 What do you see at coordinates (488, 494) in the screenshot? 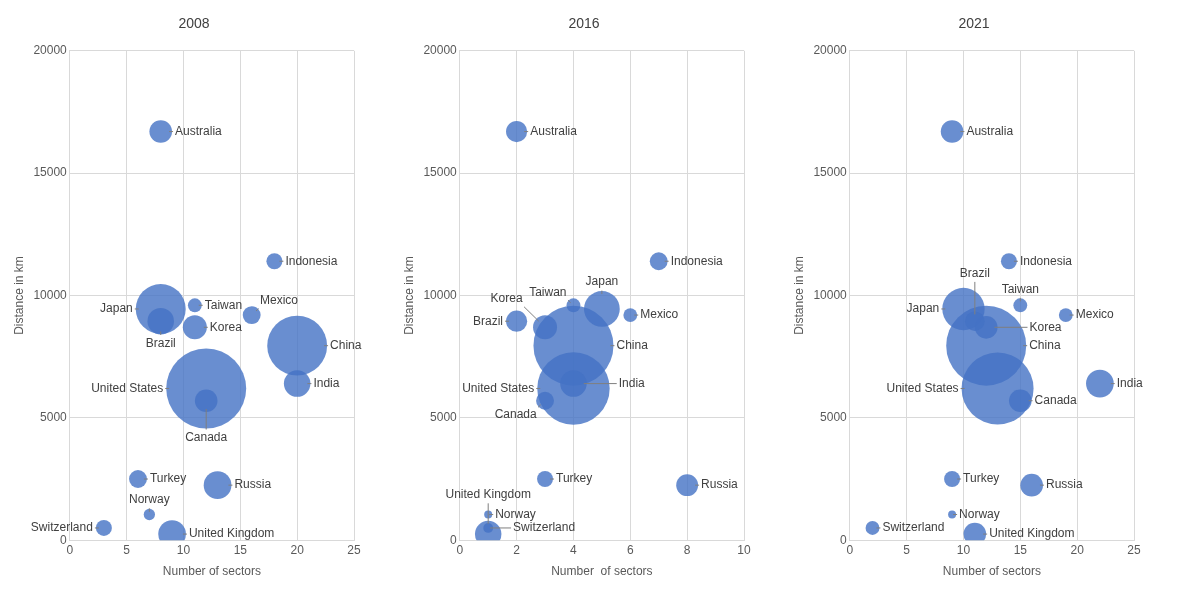
I see `text: United Kingdom` at bounding box center [488, 494].